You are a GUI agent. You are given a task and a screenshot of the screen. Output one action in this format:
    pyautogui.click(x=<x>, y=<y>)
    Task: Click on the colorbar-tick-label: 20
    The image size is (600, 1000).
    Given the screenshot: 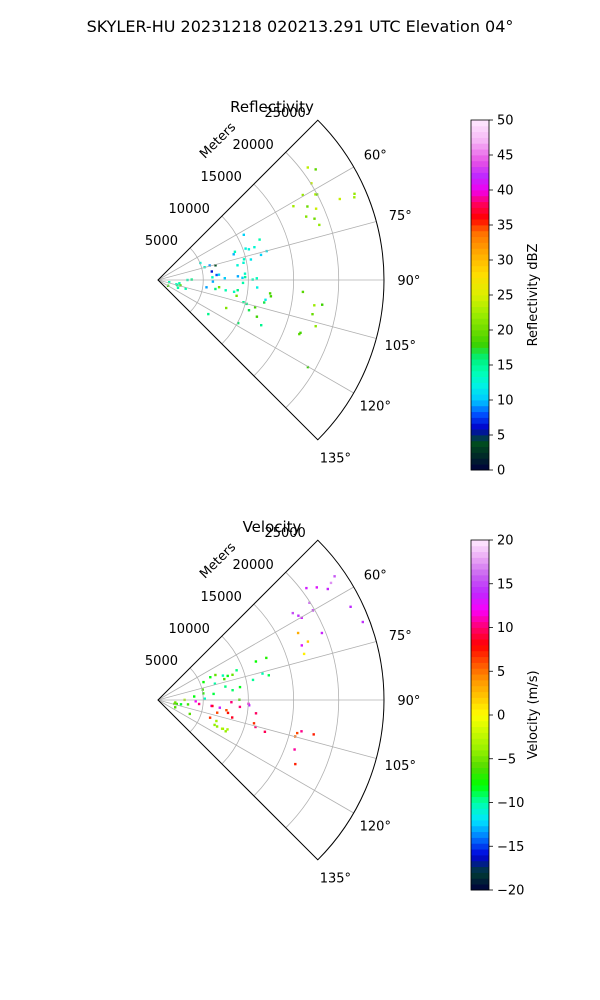 What is the action you would take?
    pyautogui.click(x=505, y=331)
    